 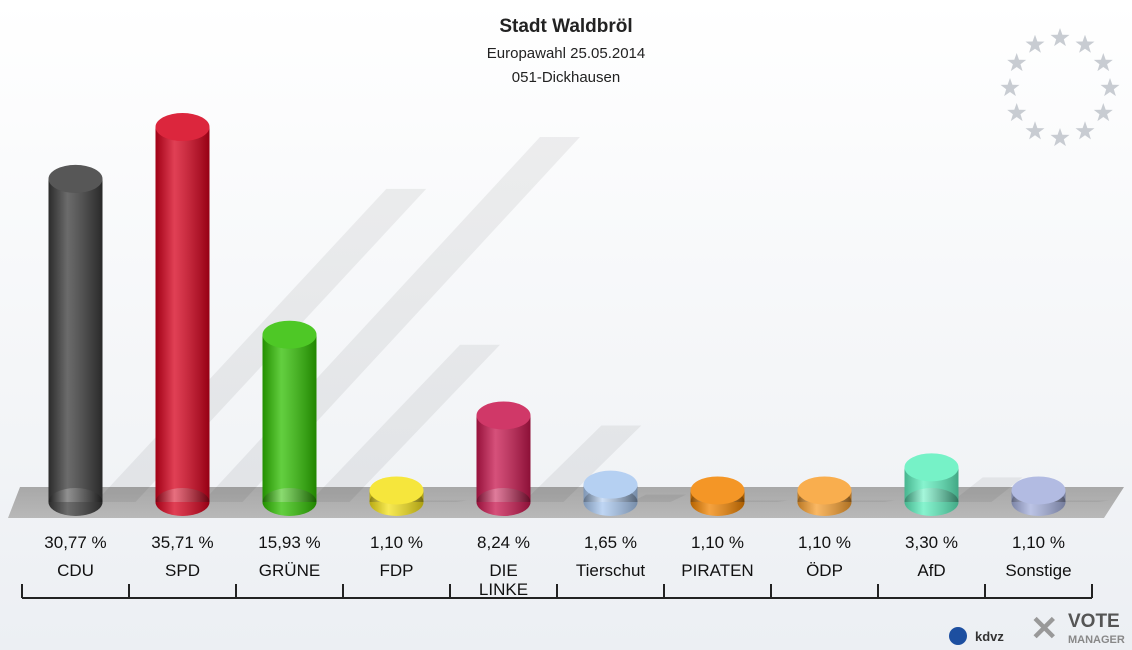 I want to click on value-label: 8,24 %, so click(x=503, y=542).